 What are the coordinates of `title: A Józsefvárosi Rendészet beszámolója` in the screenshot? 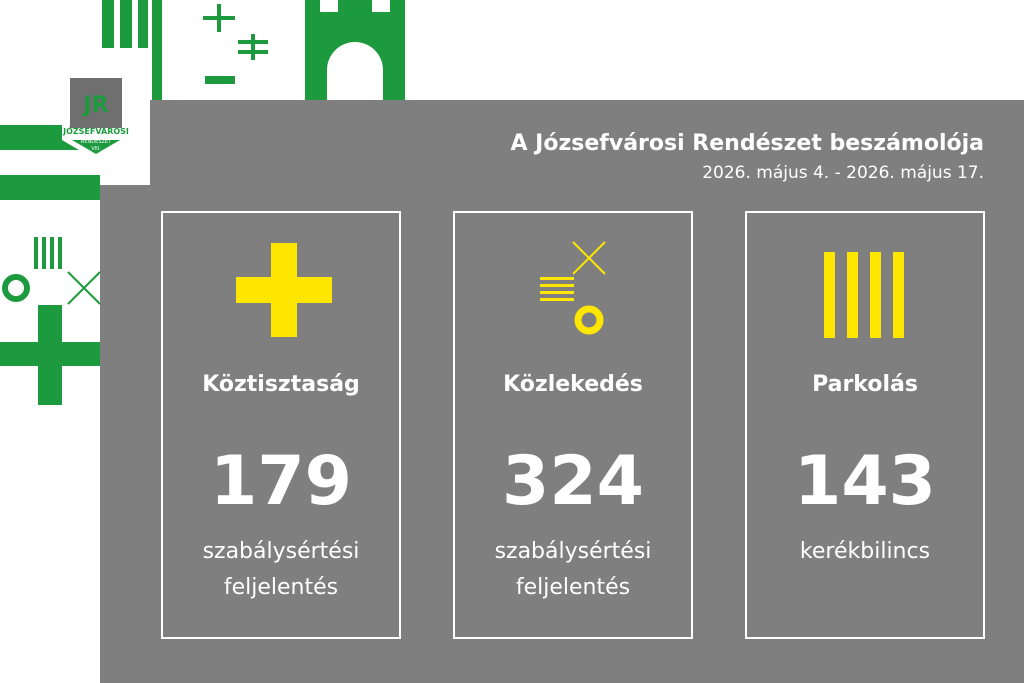 It's located at (747, 143).